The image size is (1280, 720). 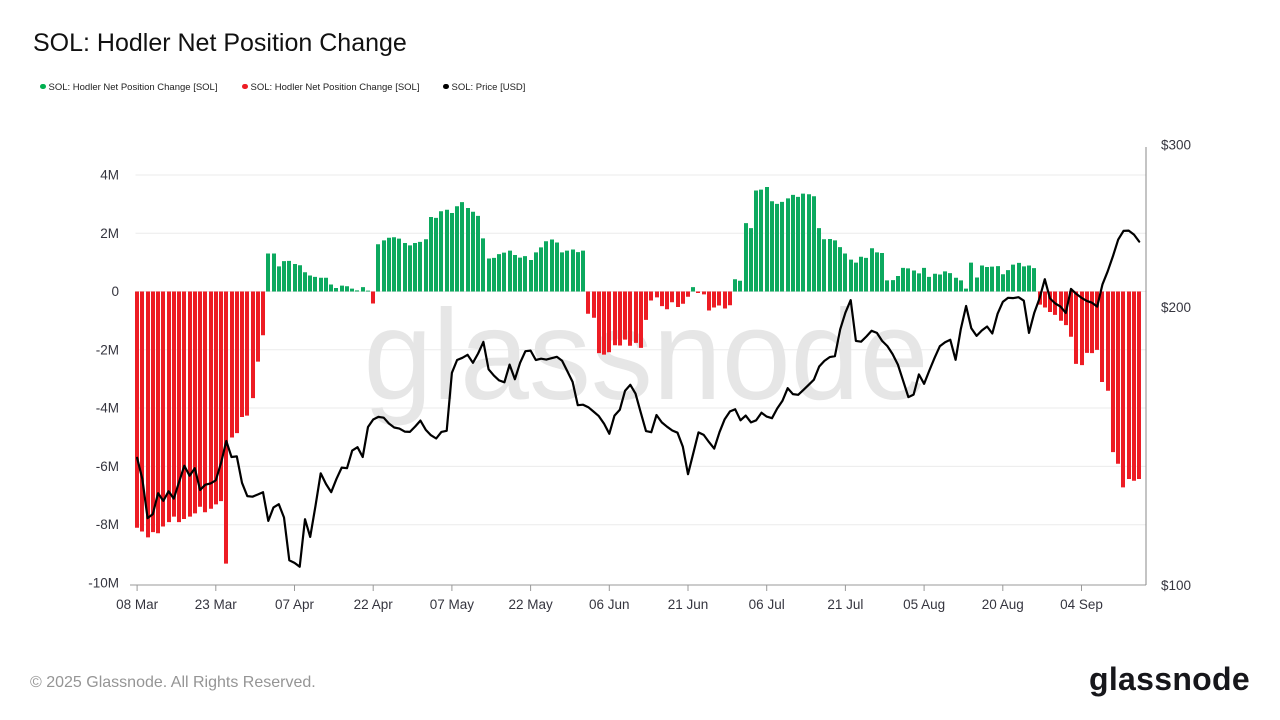 What do you see at coordinates (107, 524) in the screenshot?
I see `svg-text: -8M` at bounding box center [107, 524].